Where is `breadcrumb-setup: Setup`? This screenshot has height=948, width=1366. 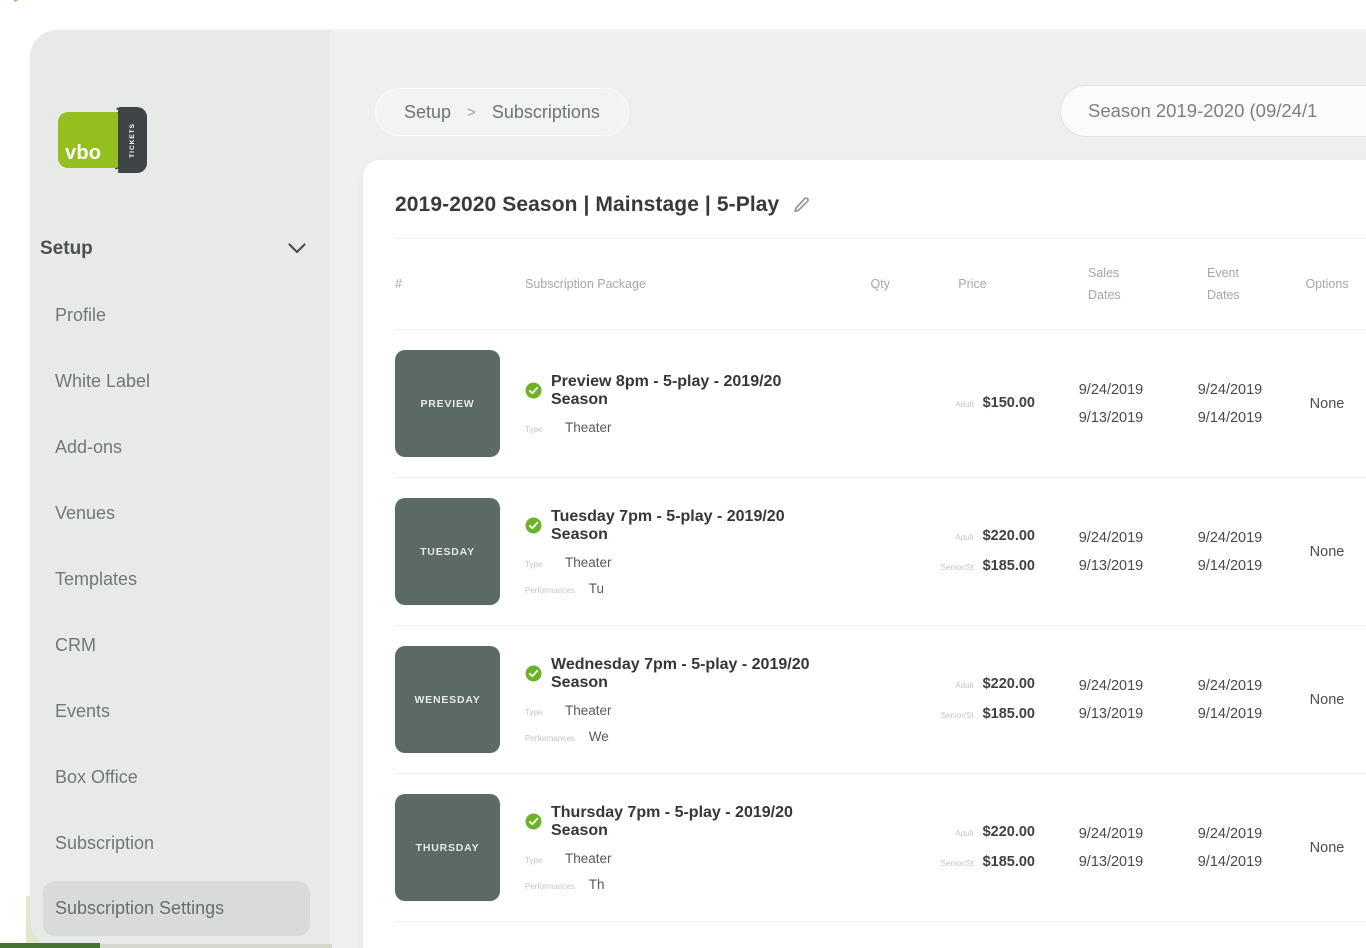 breadcrumb-setup: Setup is located at coordinates (428, 111).